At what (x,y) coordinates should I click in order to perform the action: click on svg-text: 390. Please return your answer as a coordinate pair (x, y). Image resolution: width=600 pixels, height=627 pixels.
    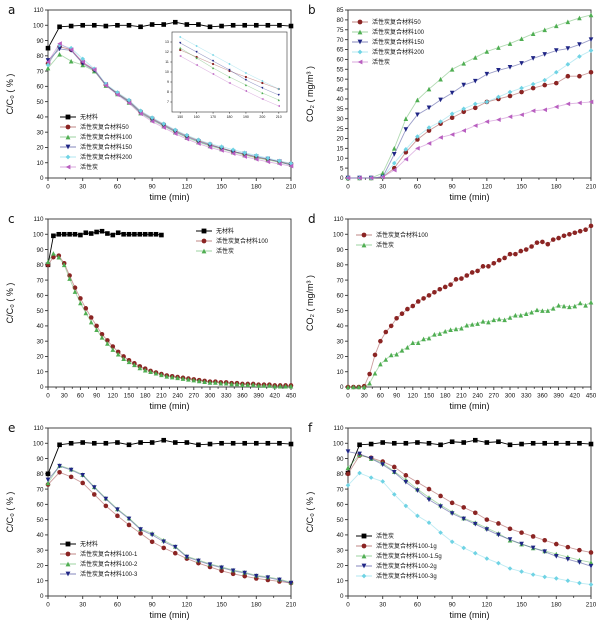
    Looking at the image, I should click on (558, 395).